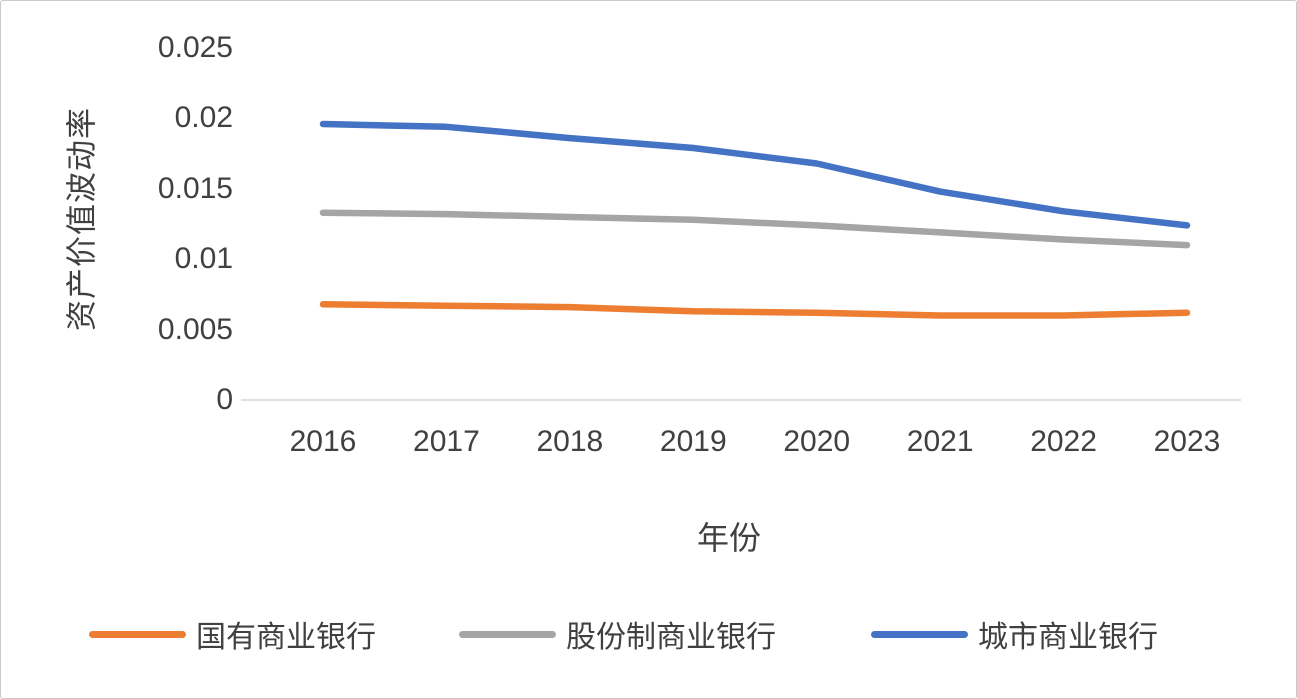  What do you see at coordinates (1068, 637) in the screenshot?
I see `legend-label: 城市商业银行` at bounding box center [1068, 637].